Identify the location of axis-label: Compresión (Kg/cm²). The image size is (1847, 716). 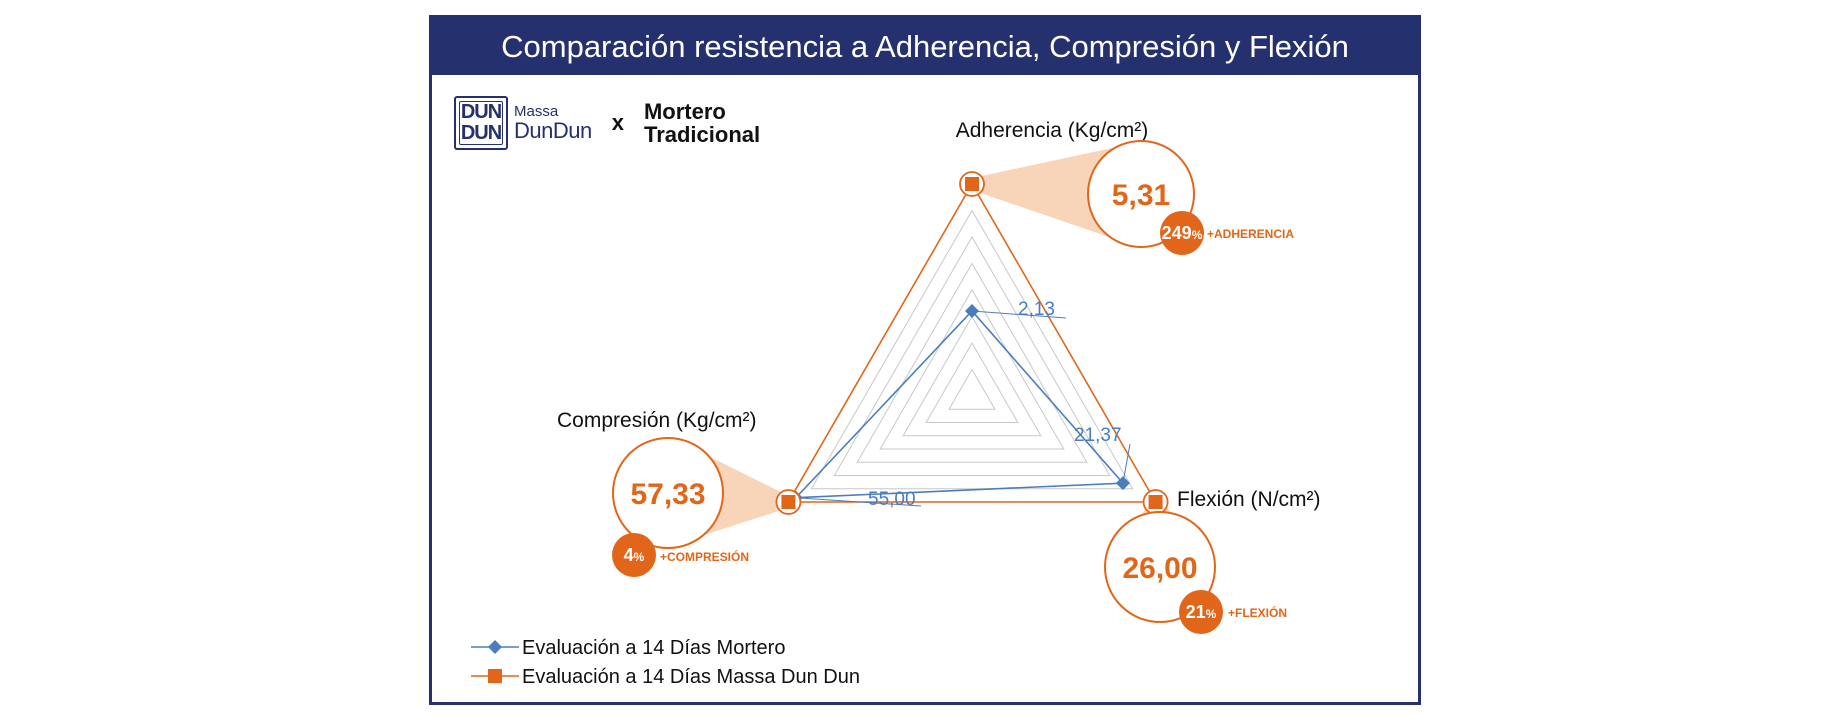
(657, 420).